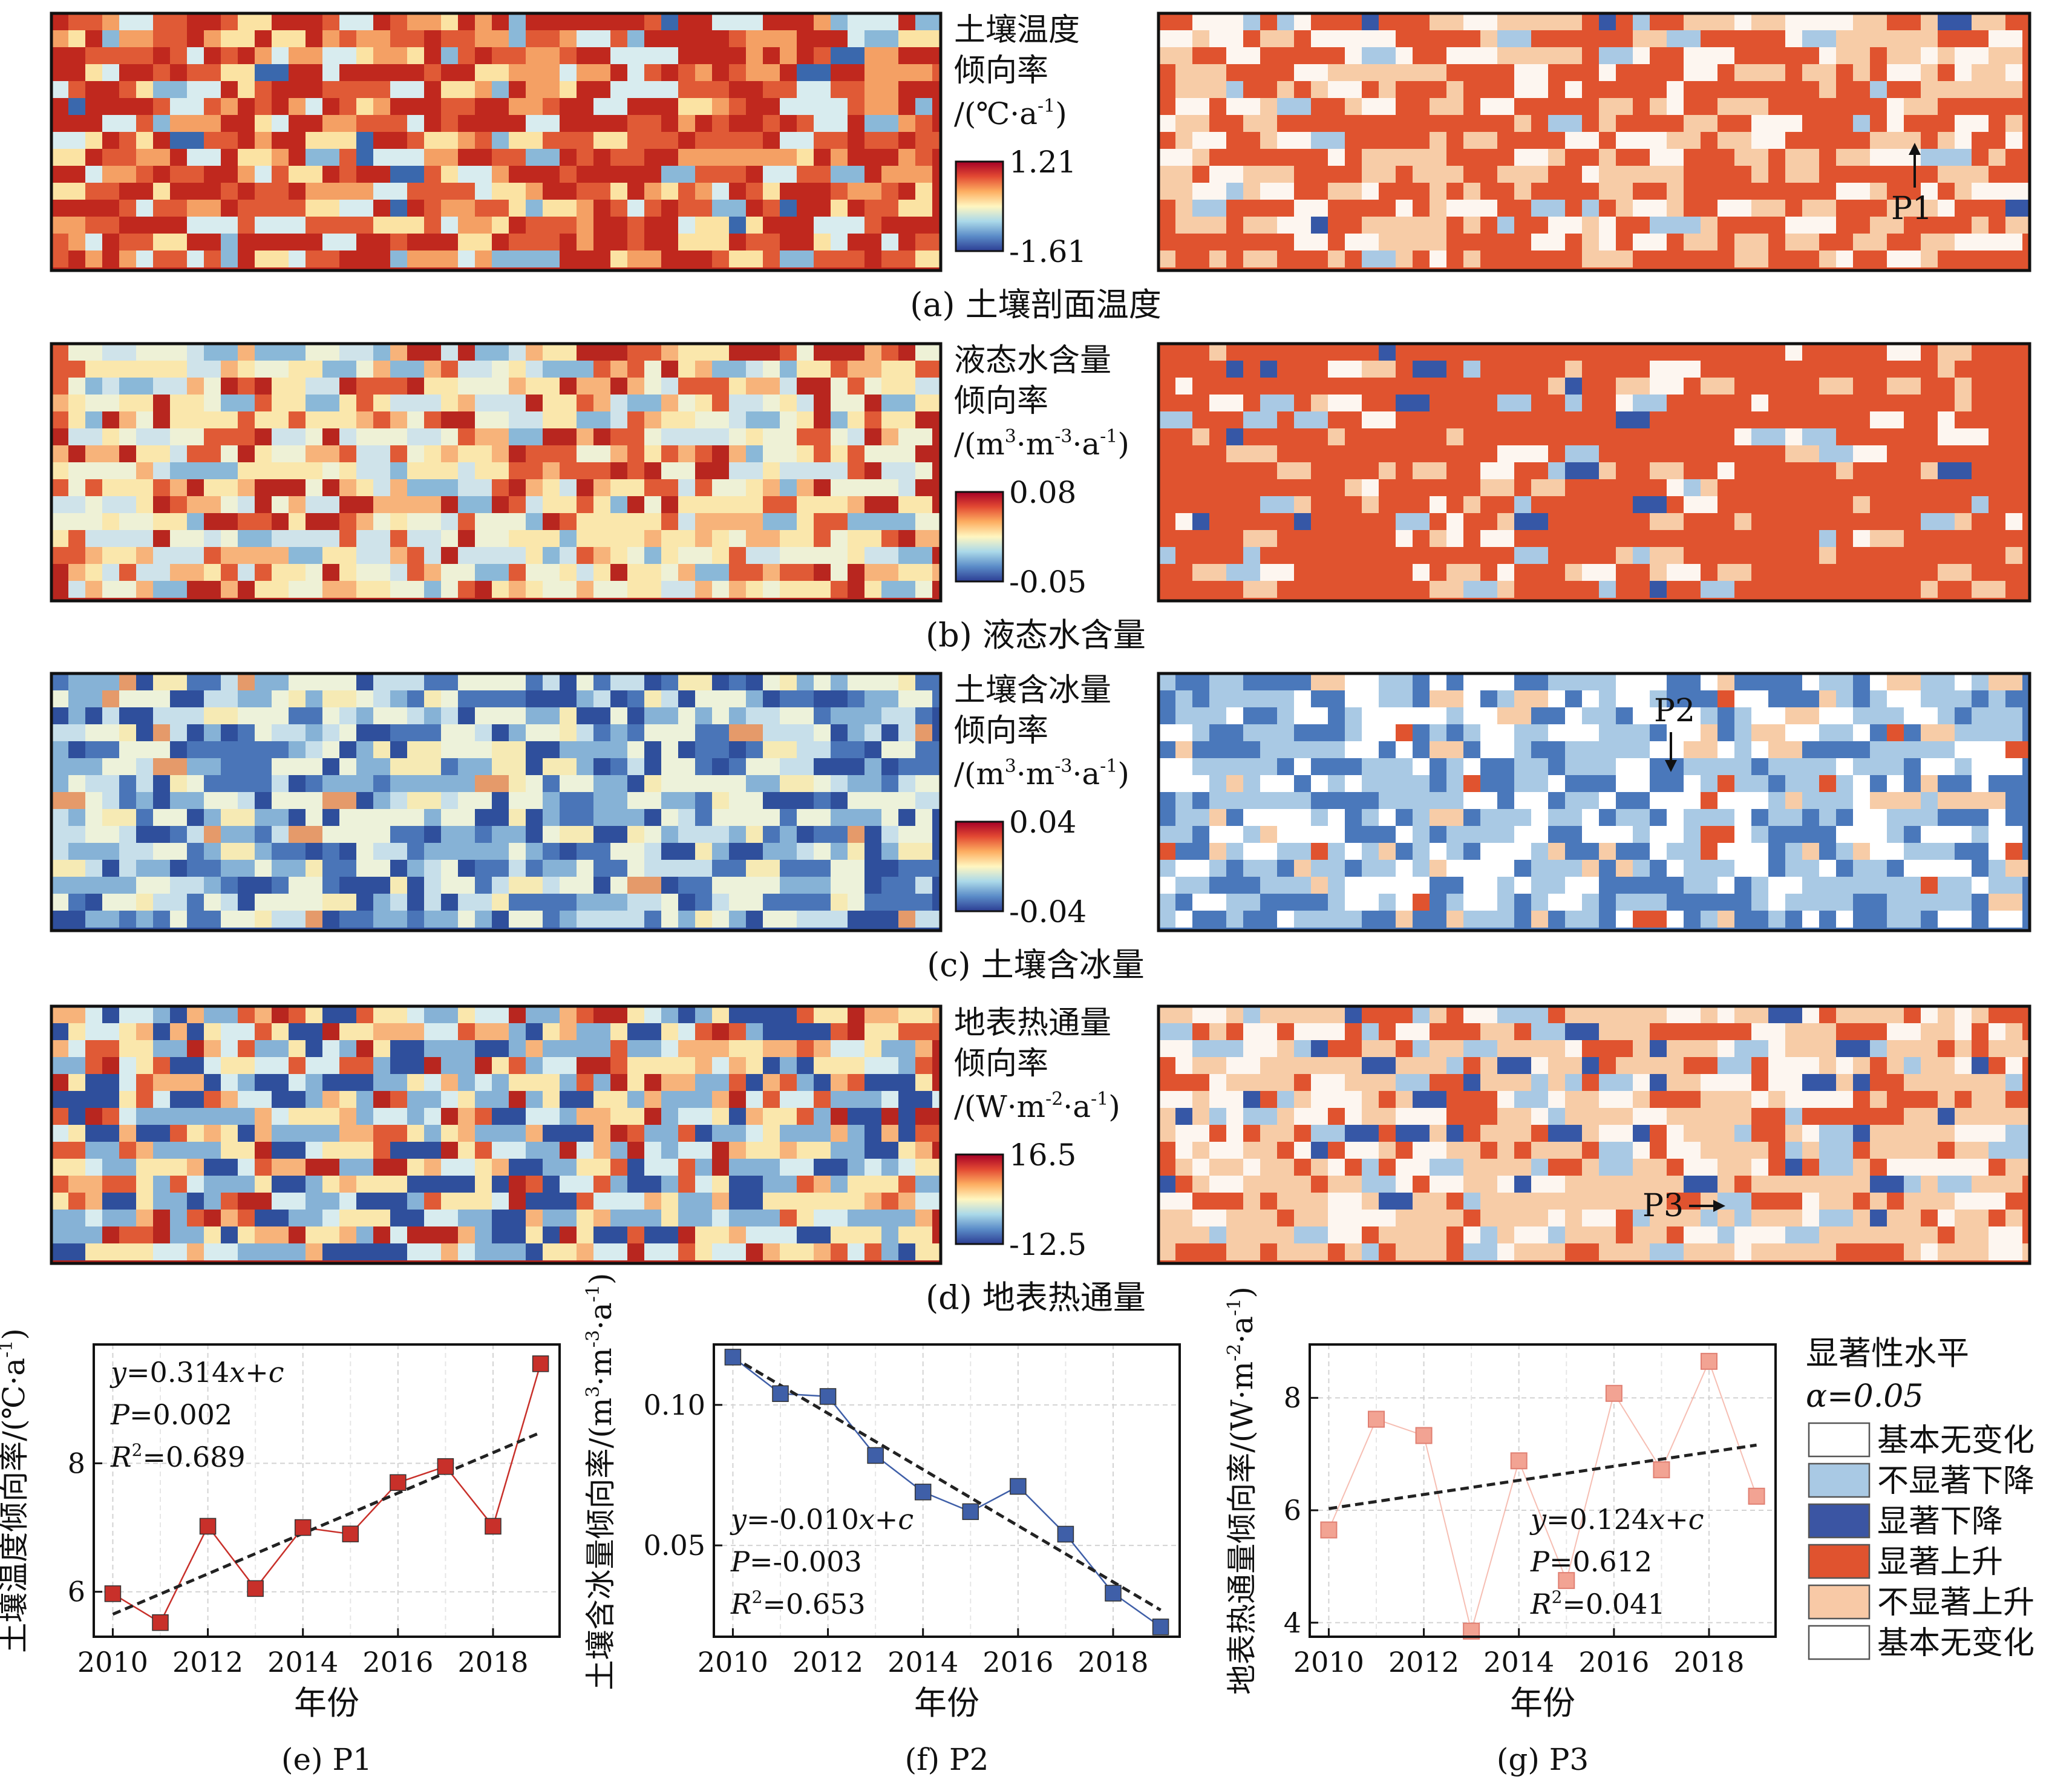 This screenshot has height=1788, width=2072. I want to click on cb-min-label: -1.61, so click(1048, 252).